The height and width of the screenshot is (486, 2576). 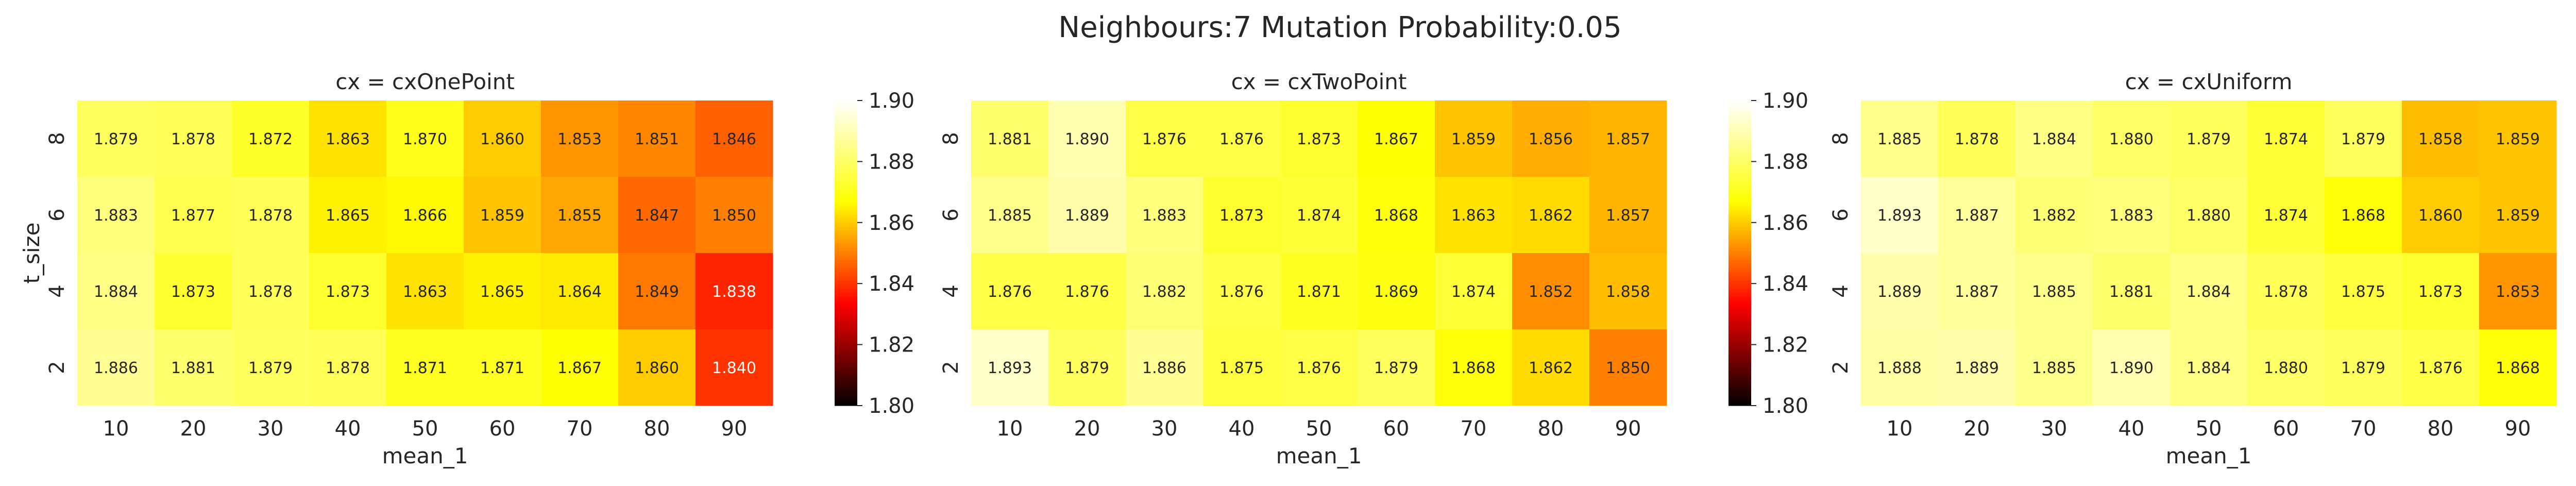 What do you see at coordinates (348, 368) in the screenshot?
I see `cell-value-label: 1.878` at bounding box center [348, 368].